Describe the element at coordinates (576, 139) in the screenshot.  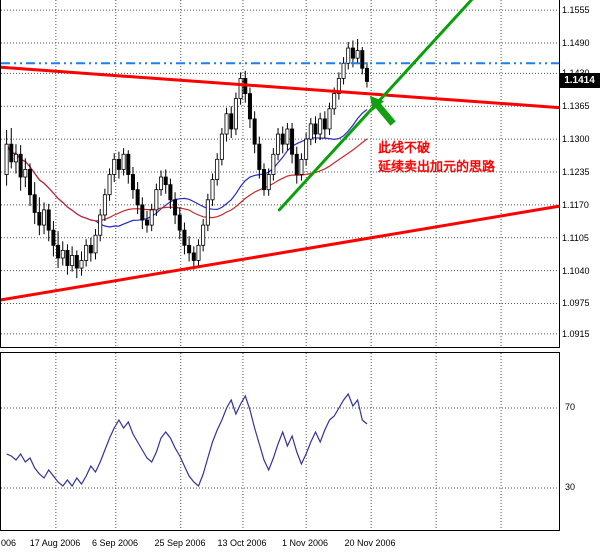
I see `price-axis-label: 1.1300` at that location.